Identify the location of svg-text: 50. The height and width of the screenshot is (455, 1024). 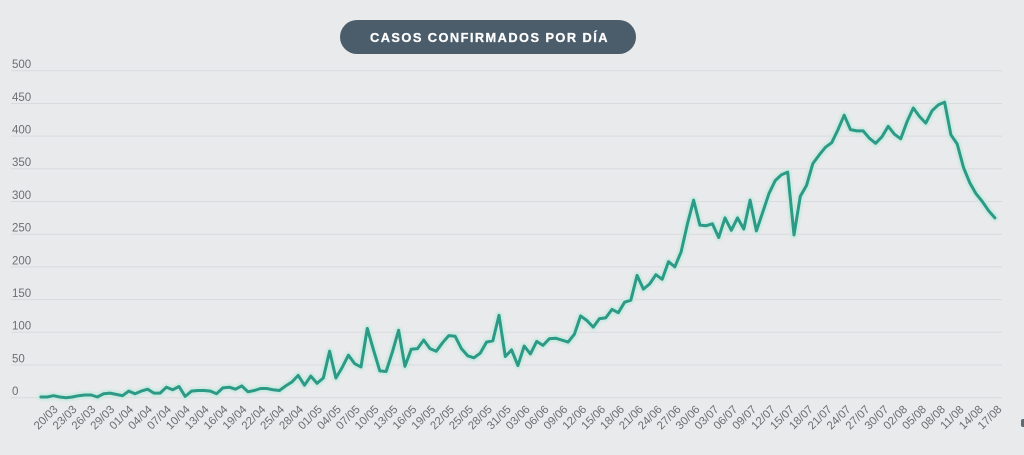
(18, 359).